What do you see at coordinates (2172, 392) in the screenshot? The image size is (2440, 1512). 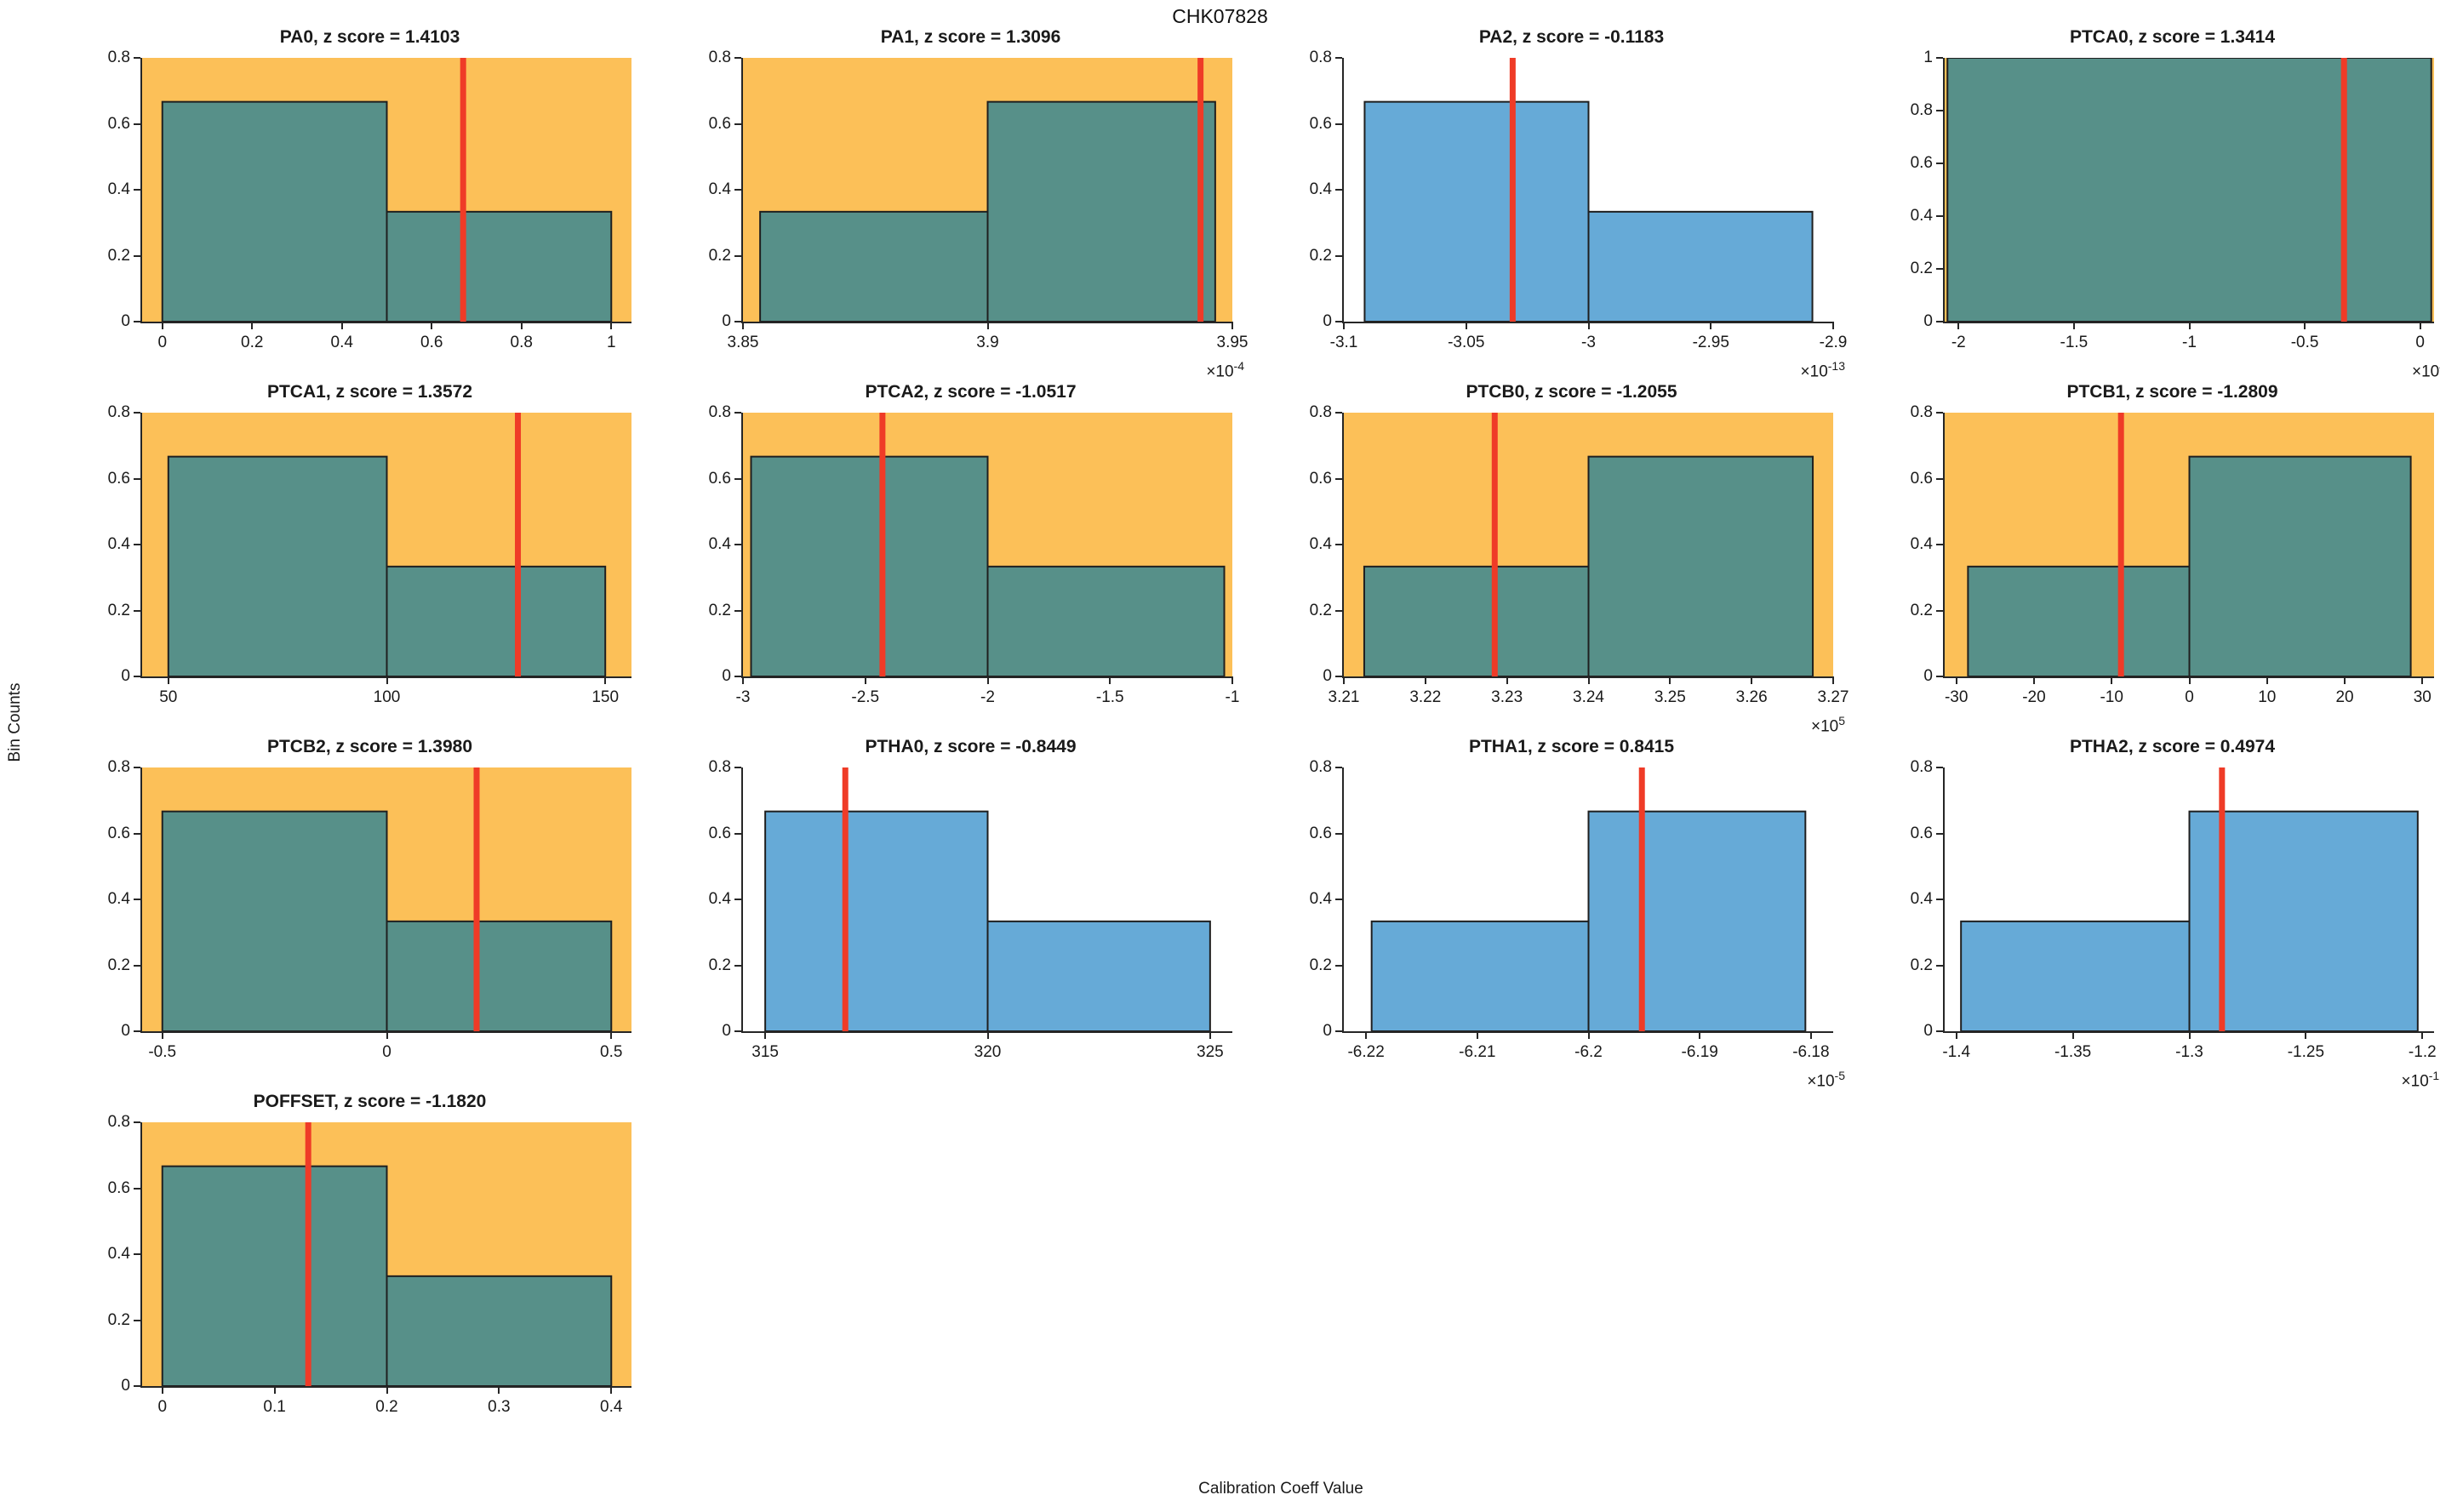 I see `subplot-title: PTCB1, z score = -1.2809` at bounding box center [2172, 392].